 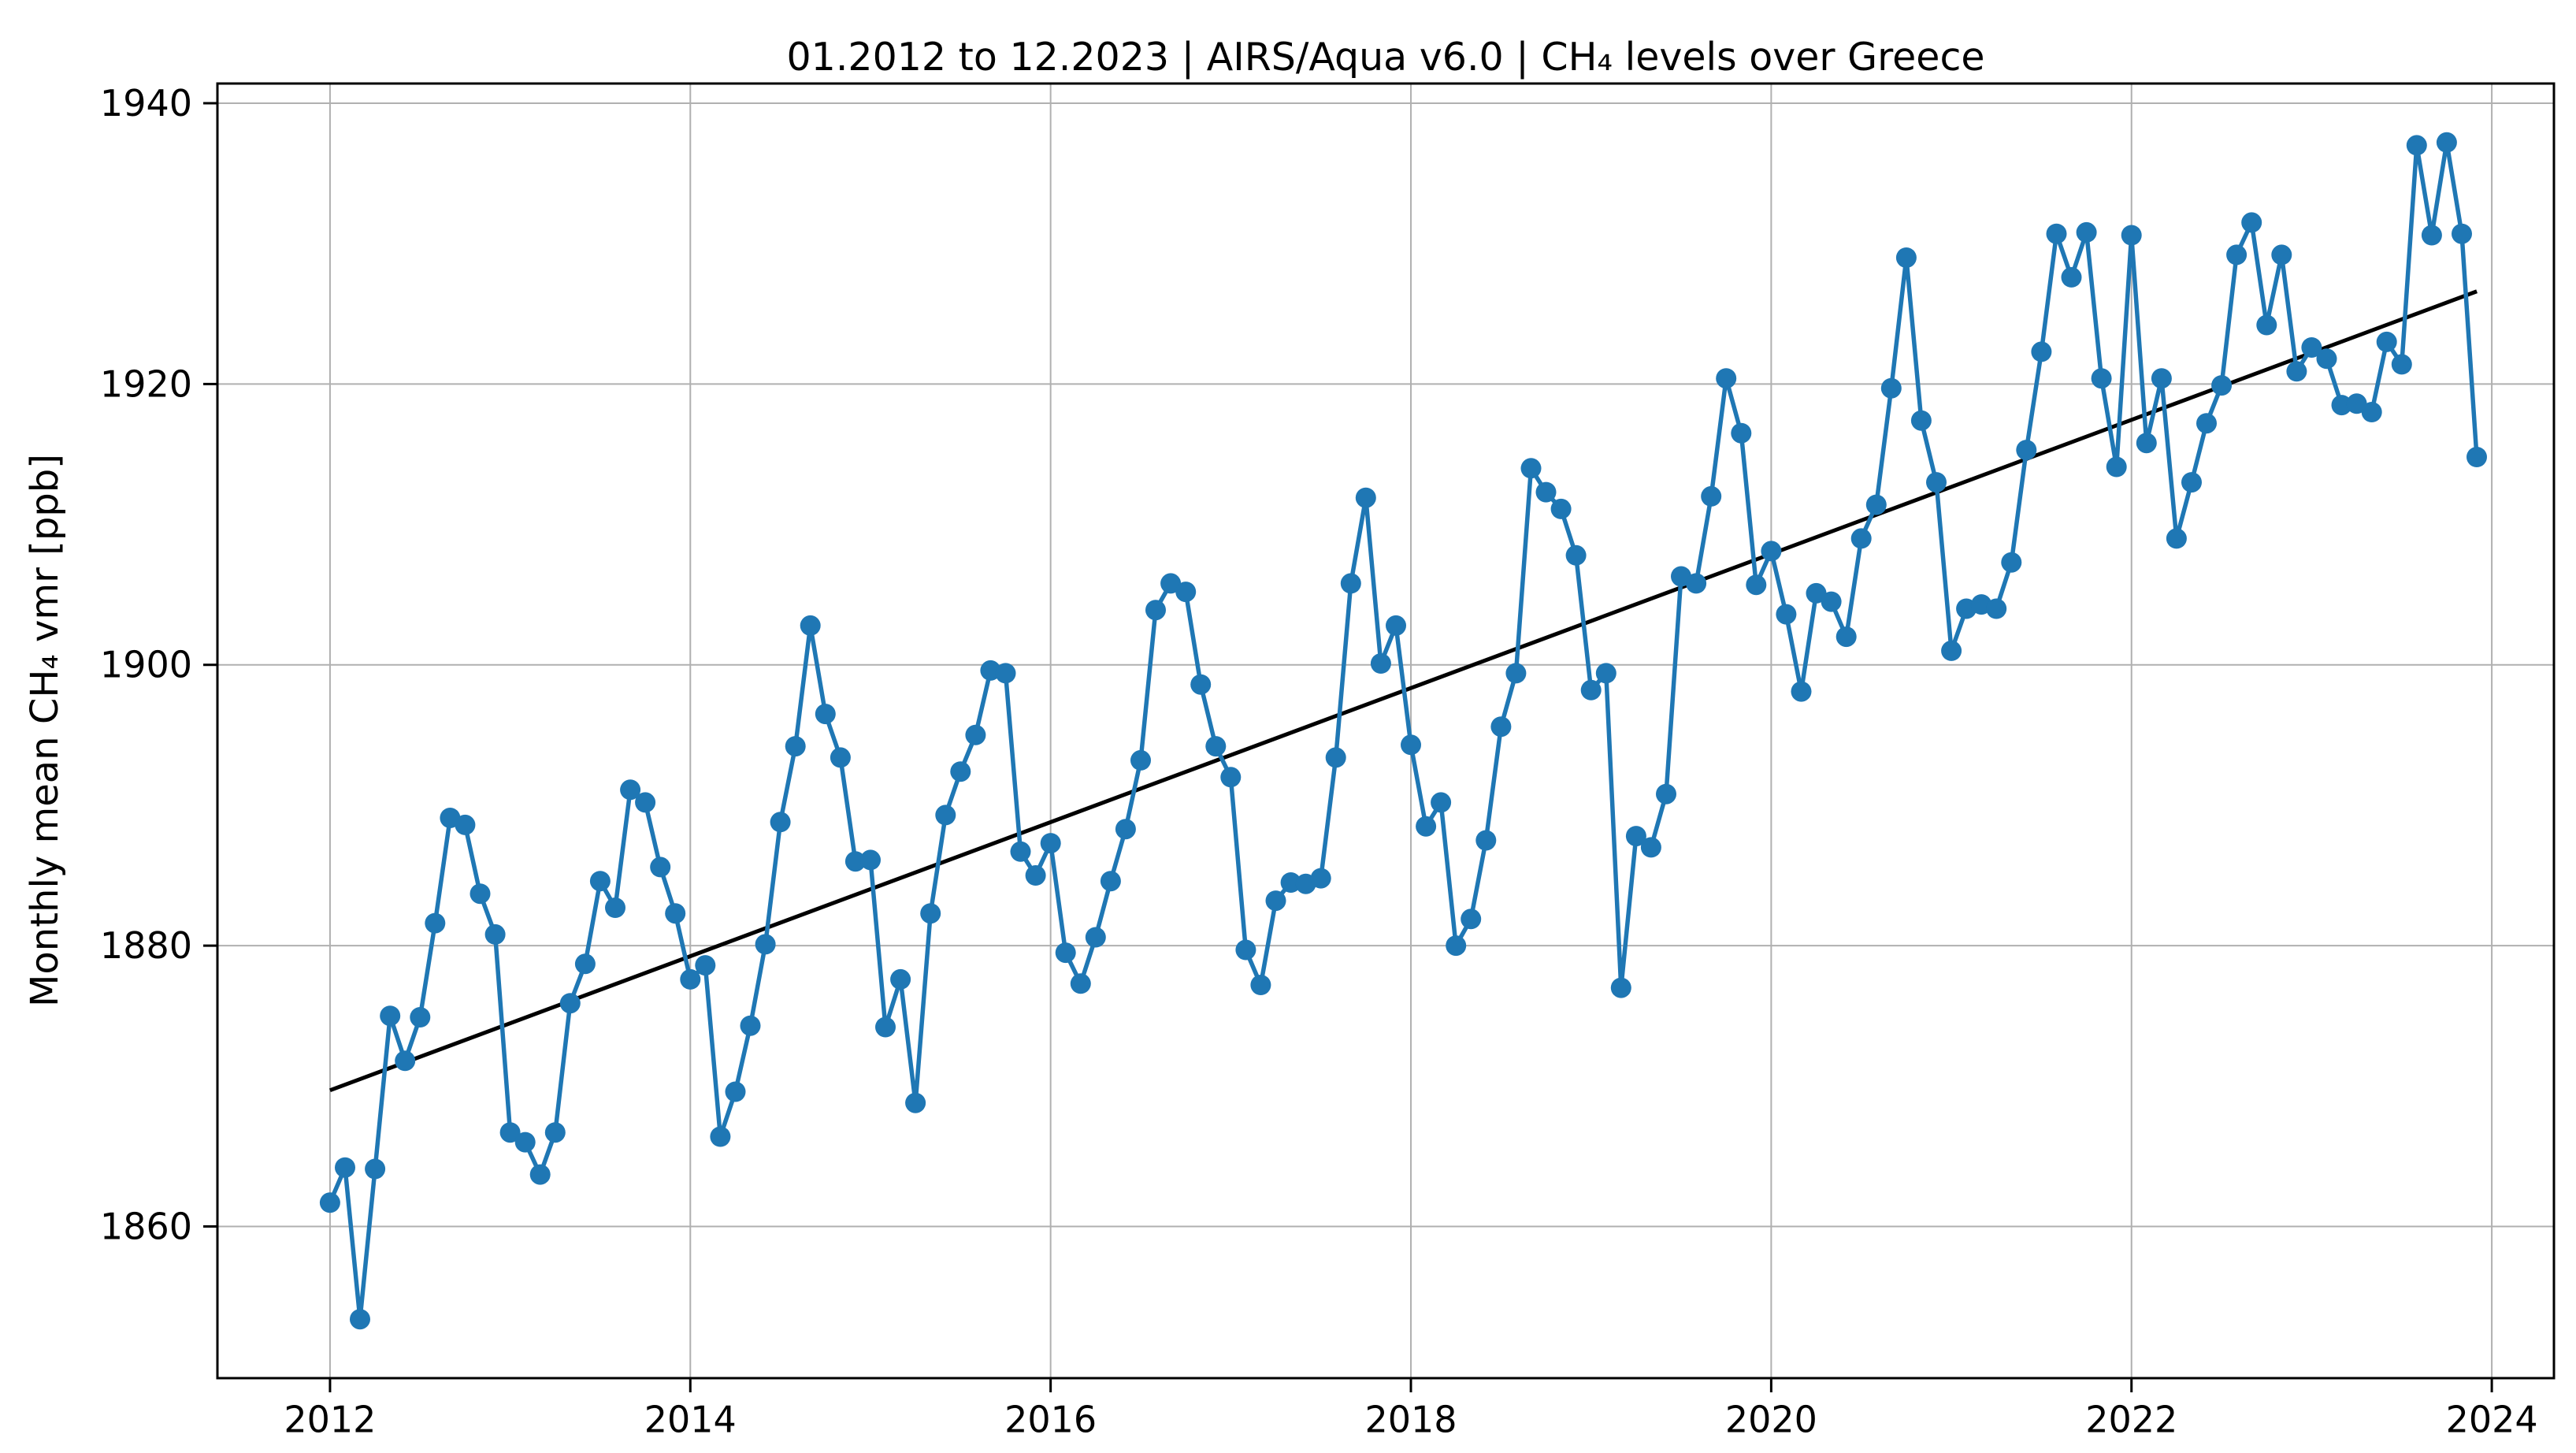 I want to click on y-tick-label: 1940, so click(x=146, y=103).